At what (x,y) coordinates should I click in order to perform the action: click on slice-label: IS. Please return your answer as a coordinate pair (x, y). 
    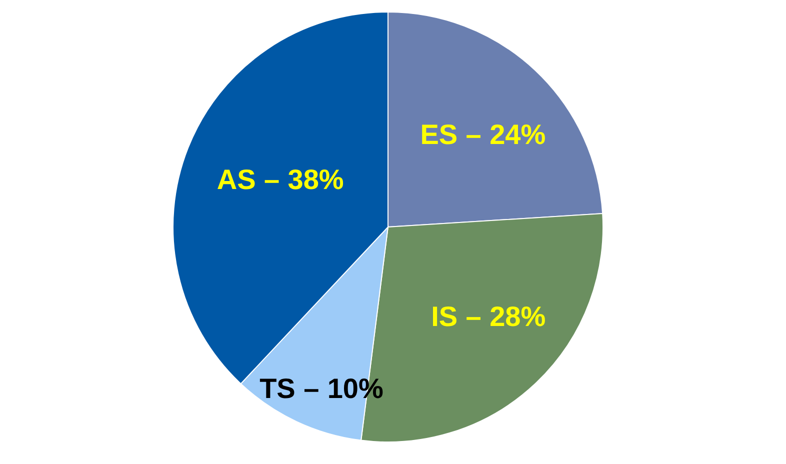
    Looking at the image, I should click on (444, 316).